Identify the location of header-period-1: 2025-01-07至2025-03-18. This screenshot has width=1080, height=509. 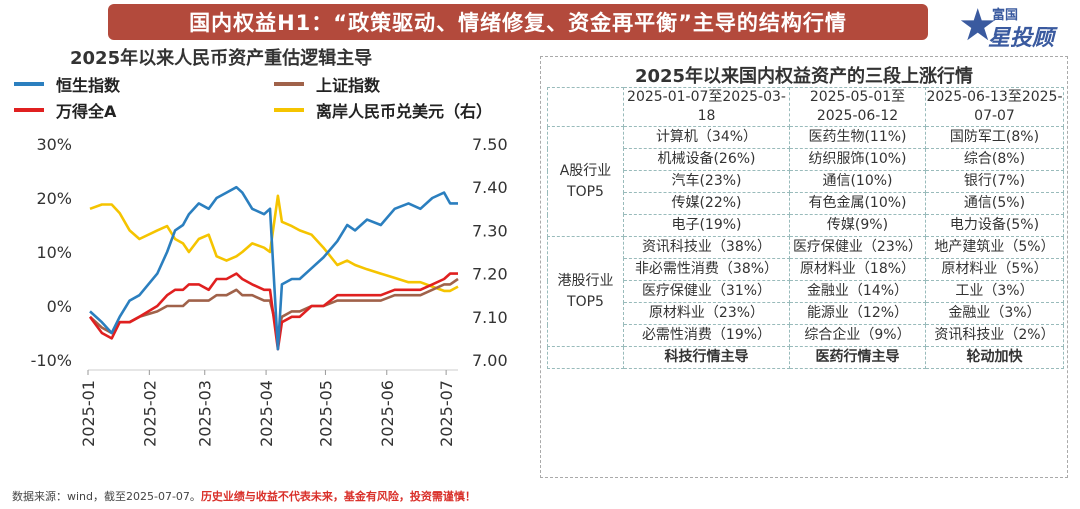
(706, 107).